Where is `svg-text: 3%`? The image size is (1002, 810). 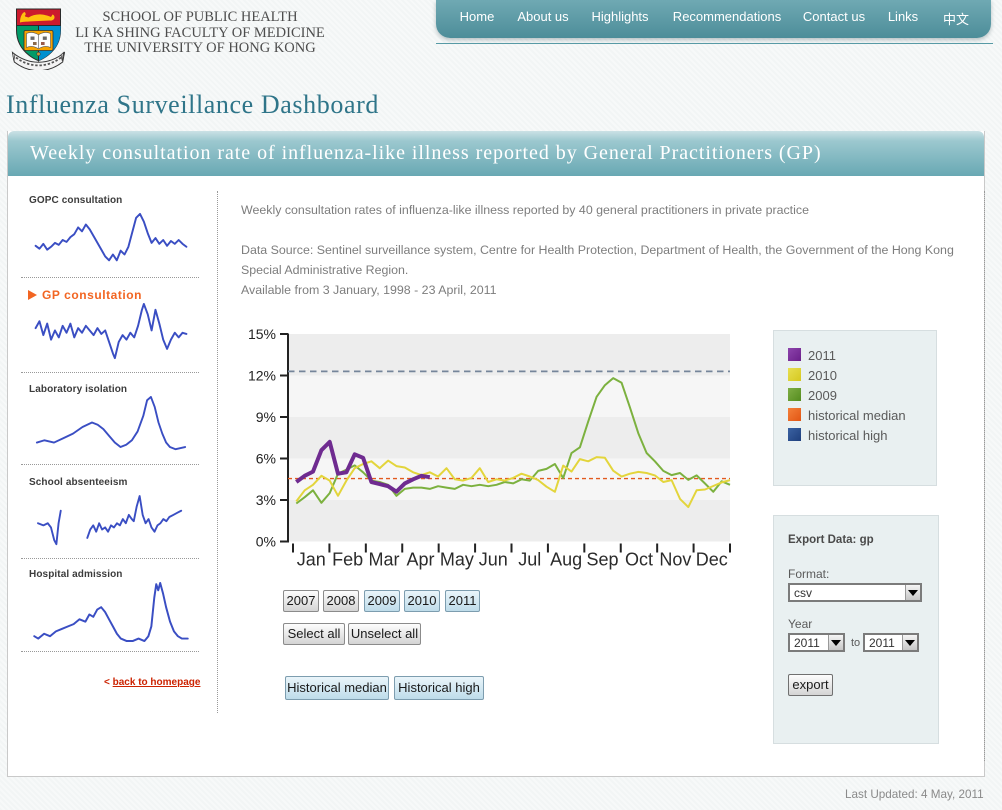 svg-text: 3% is located at coordinates (266, 500).